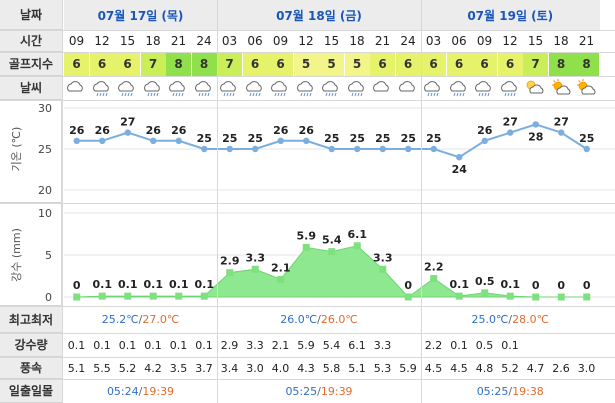  Describe the element at coordinates (433, 345) in the screenshot. I see `precip-cell: 2.2` at that location.